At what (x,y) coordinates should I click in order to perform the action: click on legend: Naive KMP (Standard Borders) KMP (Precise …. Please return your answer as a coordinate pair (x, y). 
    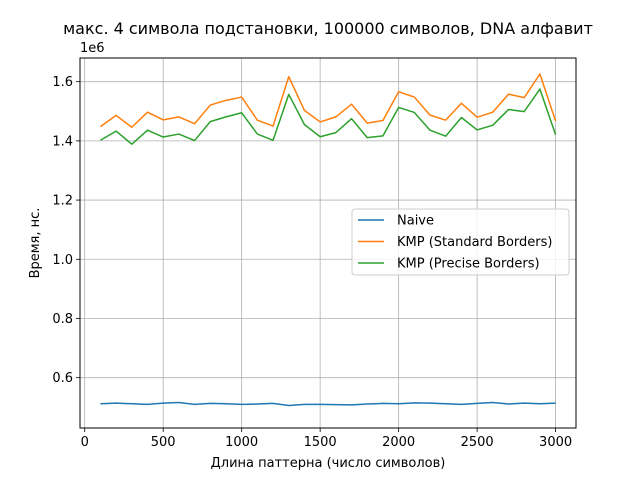
    Looking at the image, I should click on (460, 242).